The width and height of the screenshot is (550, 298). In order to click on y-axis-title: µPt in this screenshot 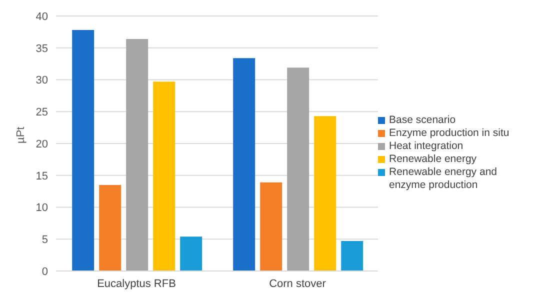, I will do `click(20, 135)`.